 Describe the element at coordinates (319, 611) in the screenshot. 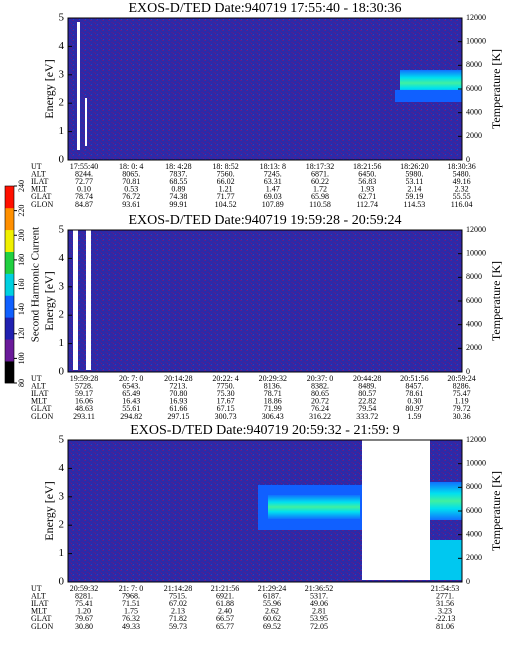

I see `table-cell: 2.81` at that location.